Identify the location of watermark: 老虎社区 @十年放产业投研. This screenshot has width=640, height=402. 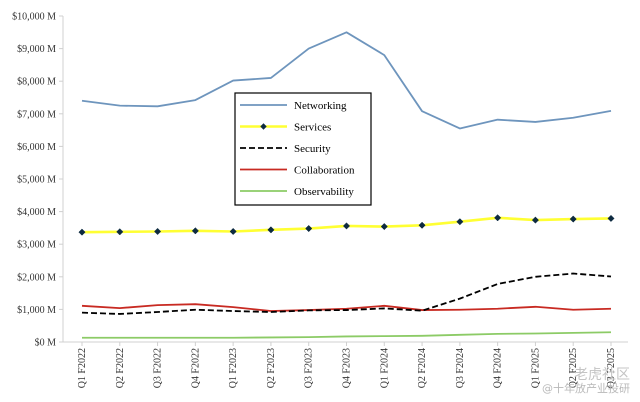
(586, 382).